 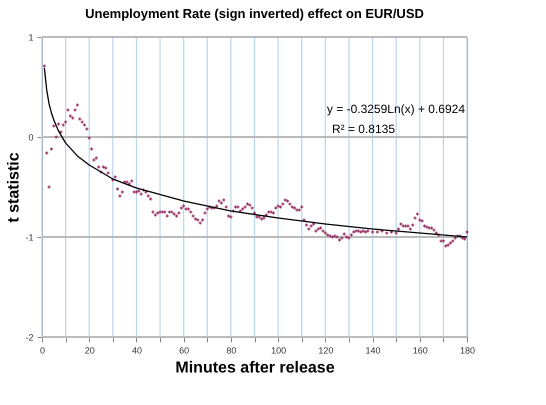 What do you see at coordinates (89, 351) in the screenshot?
I see `x-tick-label: 20` at bounding box center [89, 351].